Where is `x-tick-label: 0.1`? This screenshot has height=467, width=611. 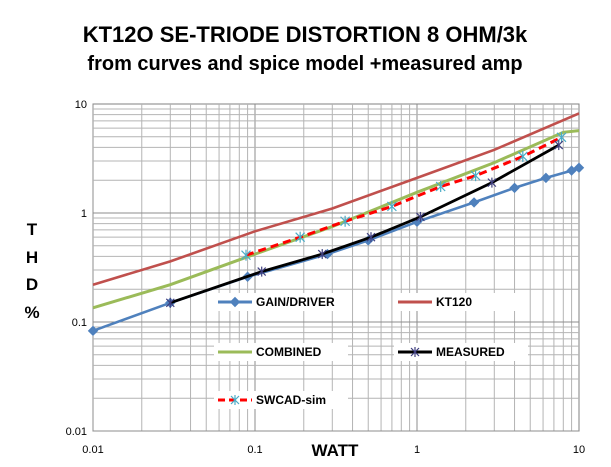 x-tick-label: 0.1 is located at coordinates (254, 450).